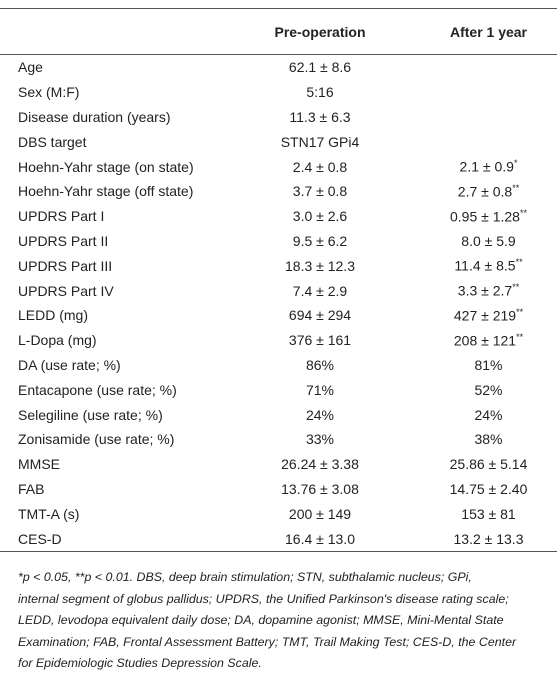  Describe the element at coordinates (278, 265) in the screenshot. I see `table-row: UPDRS Part III 18.3 ± 12.3 11.4 ± 8.5**` at that location.